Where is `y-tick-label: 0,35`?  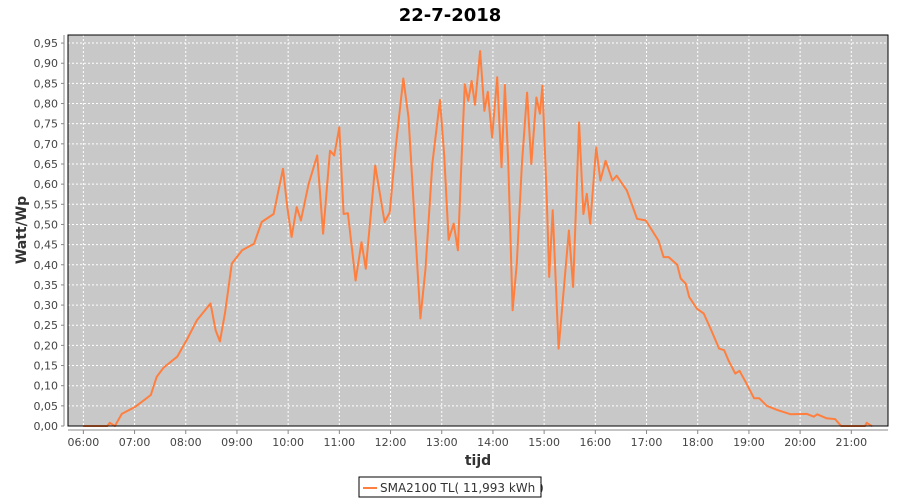
y-tick-label: 0,35 is located at coordinates (46, 285).